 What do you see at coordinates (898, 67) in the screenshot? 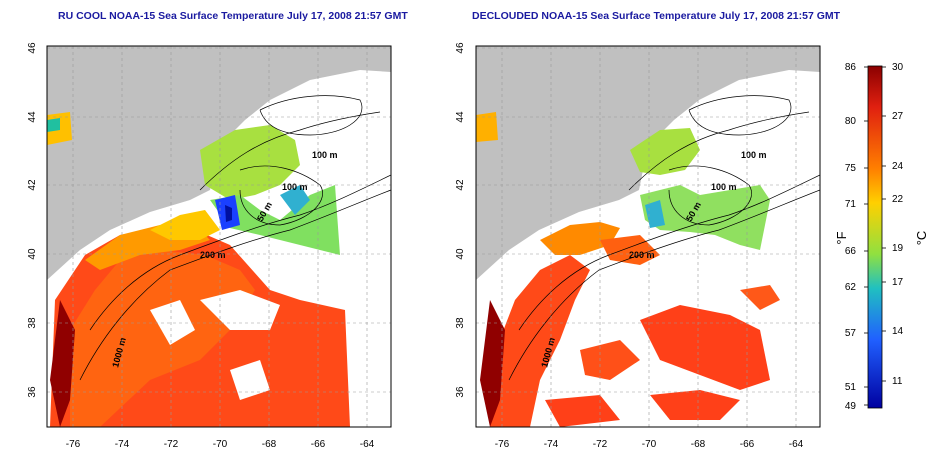
I see `colorbar-c-30: 30` at bounding box center [898, 67].